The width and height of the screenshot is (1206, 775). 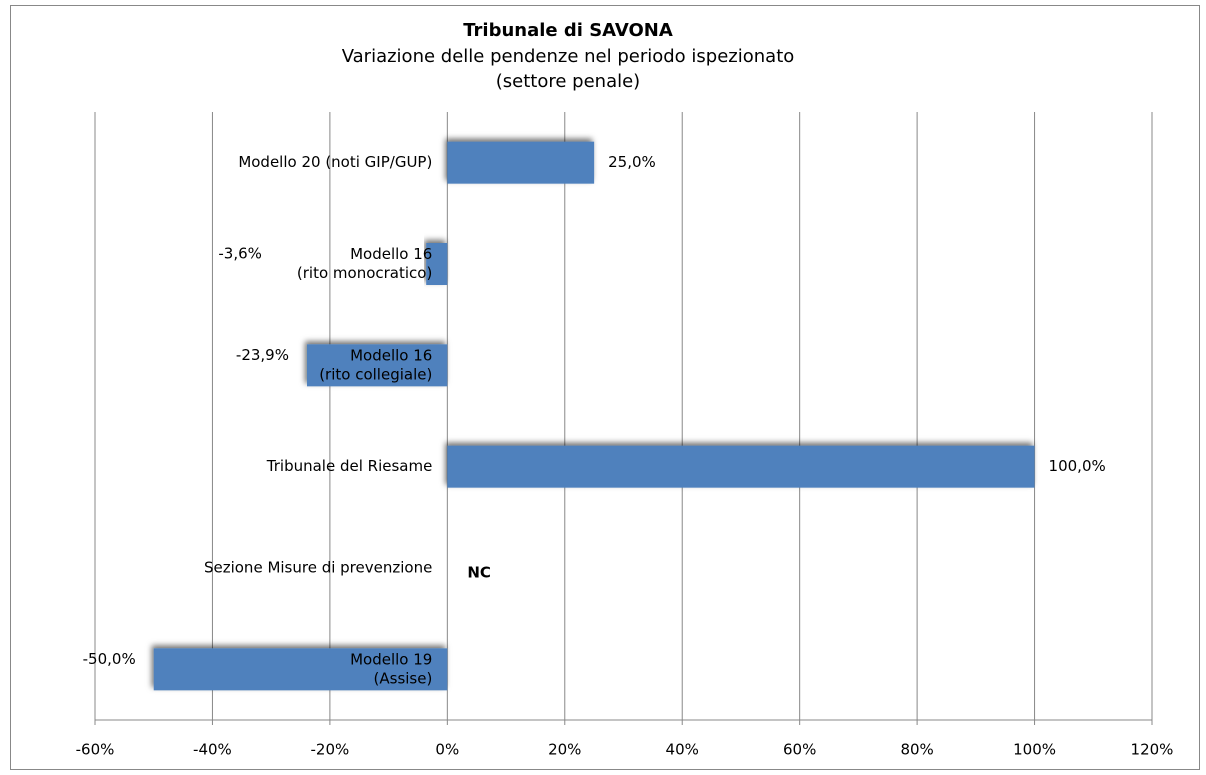 What do you see at coordinates (632, 162) in the screenshot?
I see `value-label: 25,0%` at bounding box center [632, 162].